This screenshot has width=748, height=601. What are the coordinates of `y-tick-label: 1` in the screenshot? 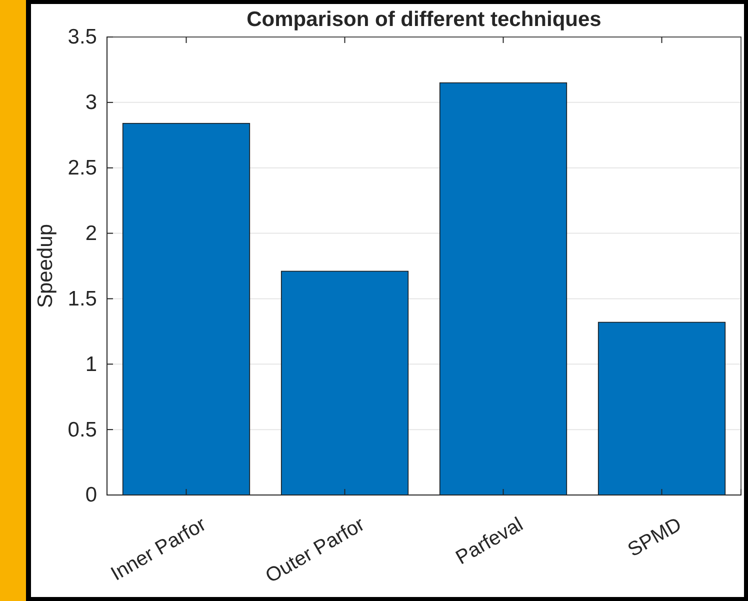 It's located at (91, 364).